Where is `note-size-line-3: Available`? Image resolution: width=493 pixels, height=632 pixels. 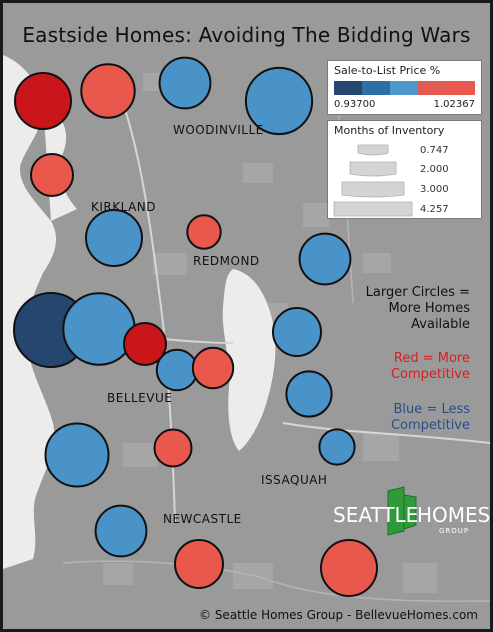
note-size-line-3: Available is located at coordinates (440, 324).